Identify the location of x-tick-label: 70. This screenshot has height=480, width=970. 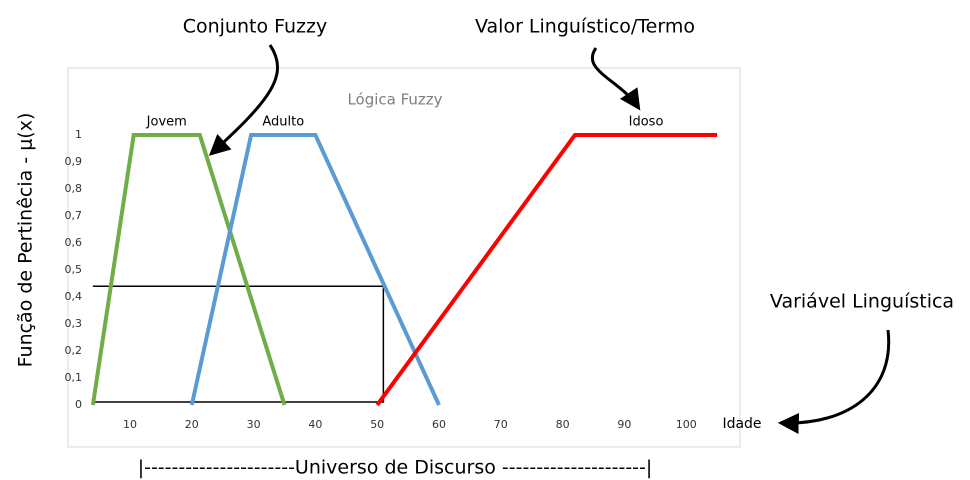
(501, 424).